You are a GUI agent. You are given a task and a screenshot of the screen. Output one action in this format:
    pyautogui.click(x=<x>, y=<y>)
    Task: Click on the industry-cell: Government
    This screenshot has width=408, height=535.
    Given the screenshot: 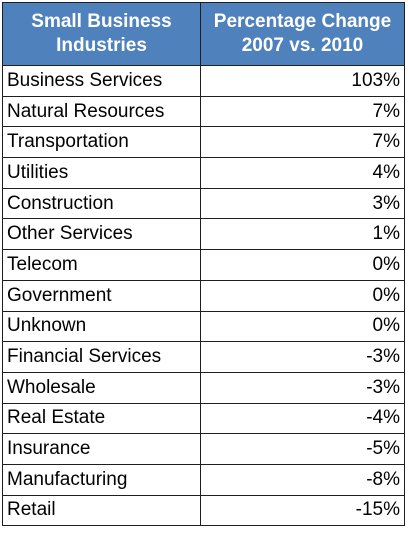 What is the action you would take?
    pyautogui.click(x=101, y=295)
    